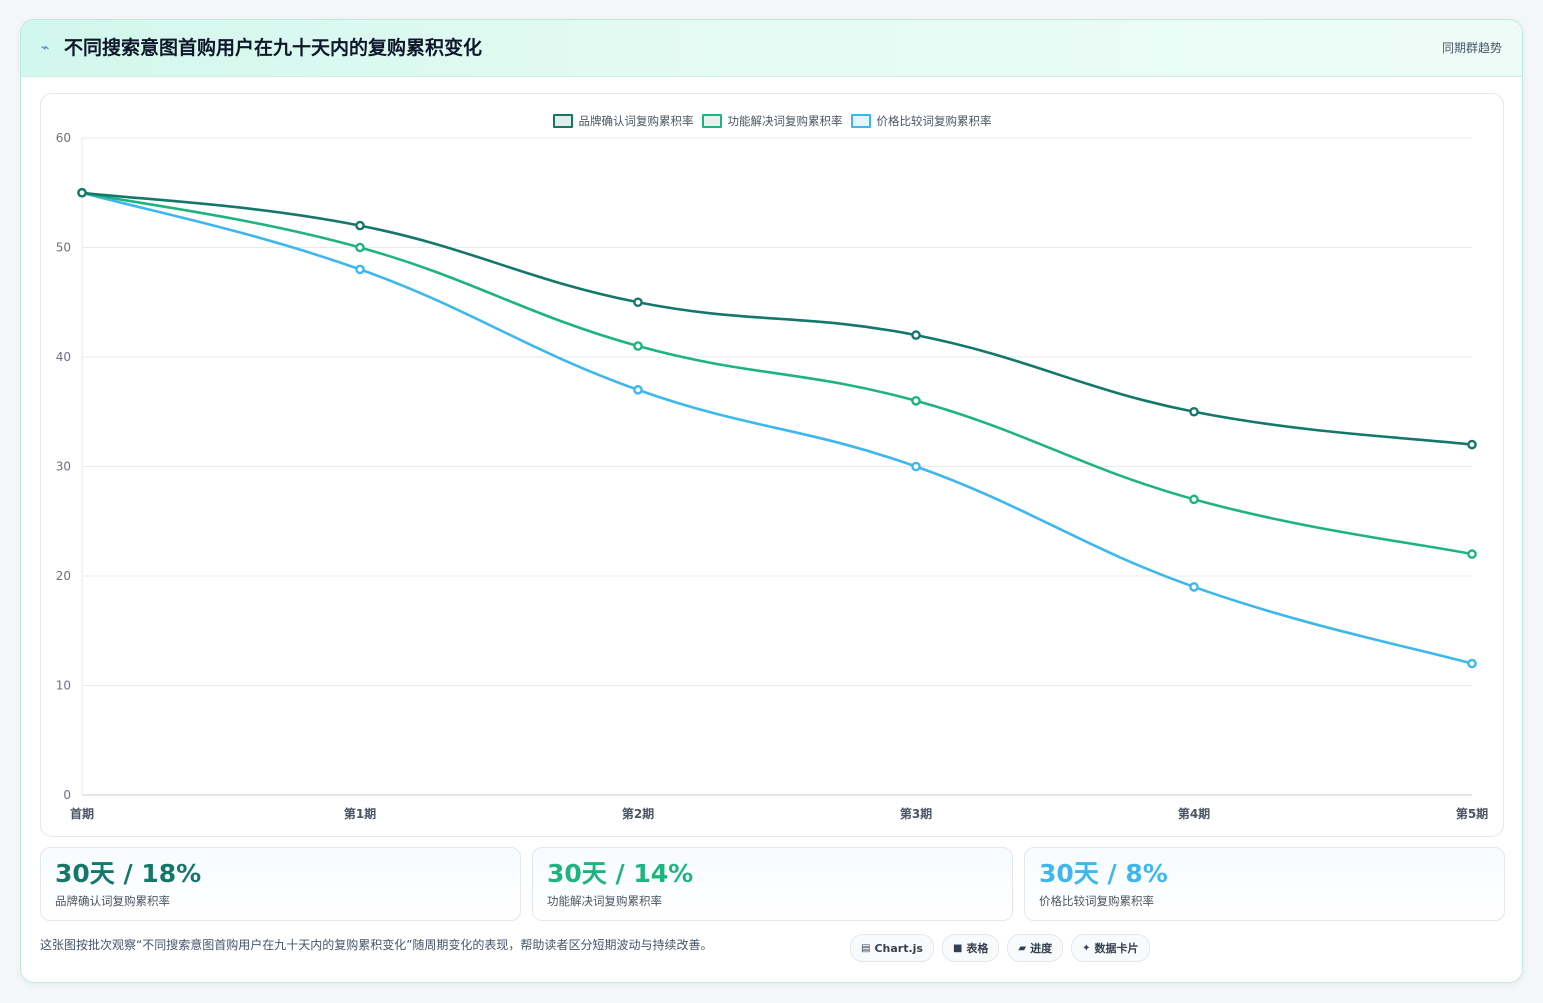 This screenshot has width=1543, height=1003. I want to click on stat-label: 品牌确认词复购累积率, so click(112, 901).